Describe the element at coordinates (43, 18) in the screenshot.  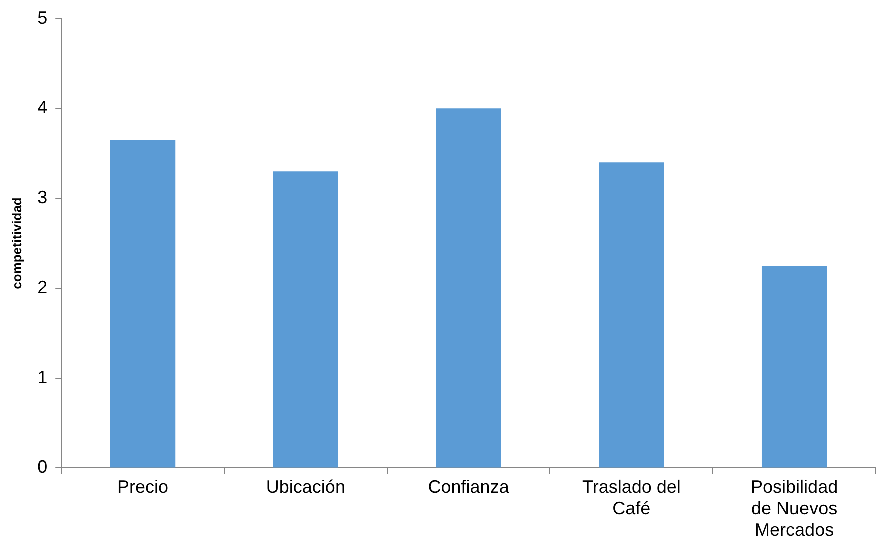
I see `y-tick-label: 5` at that location.